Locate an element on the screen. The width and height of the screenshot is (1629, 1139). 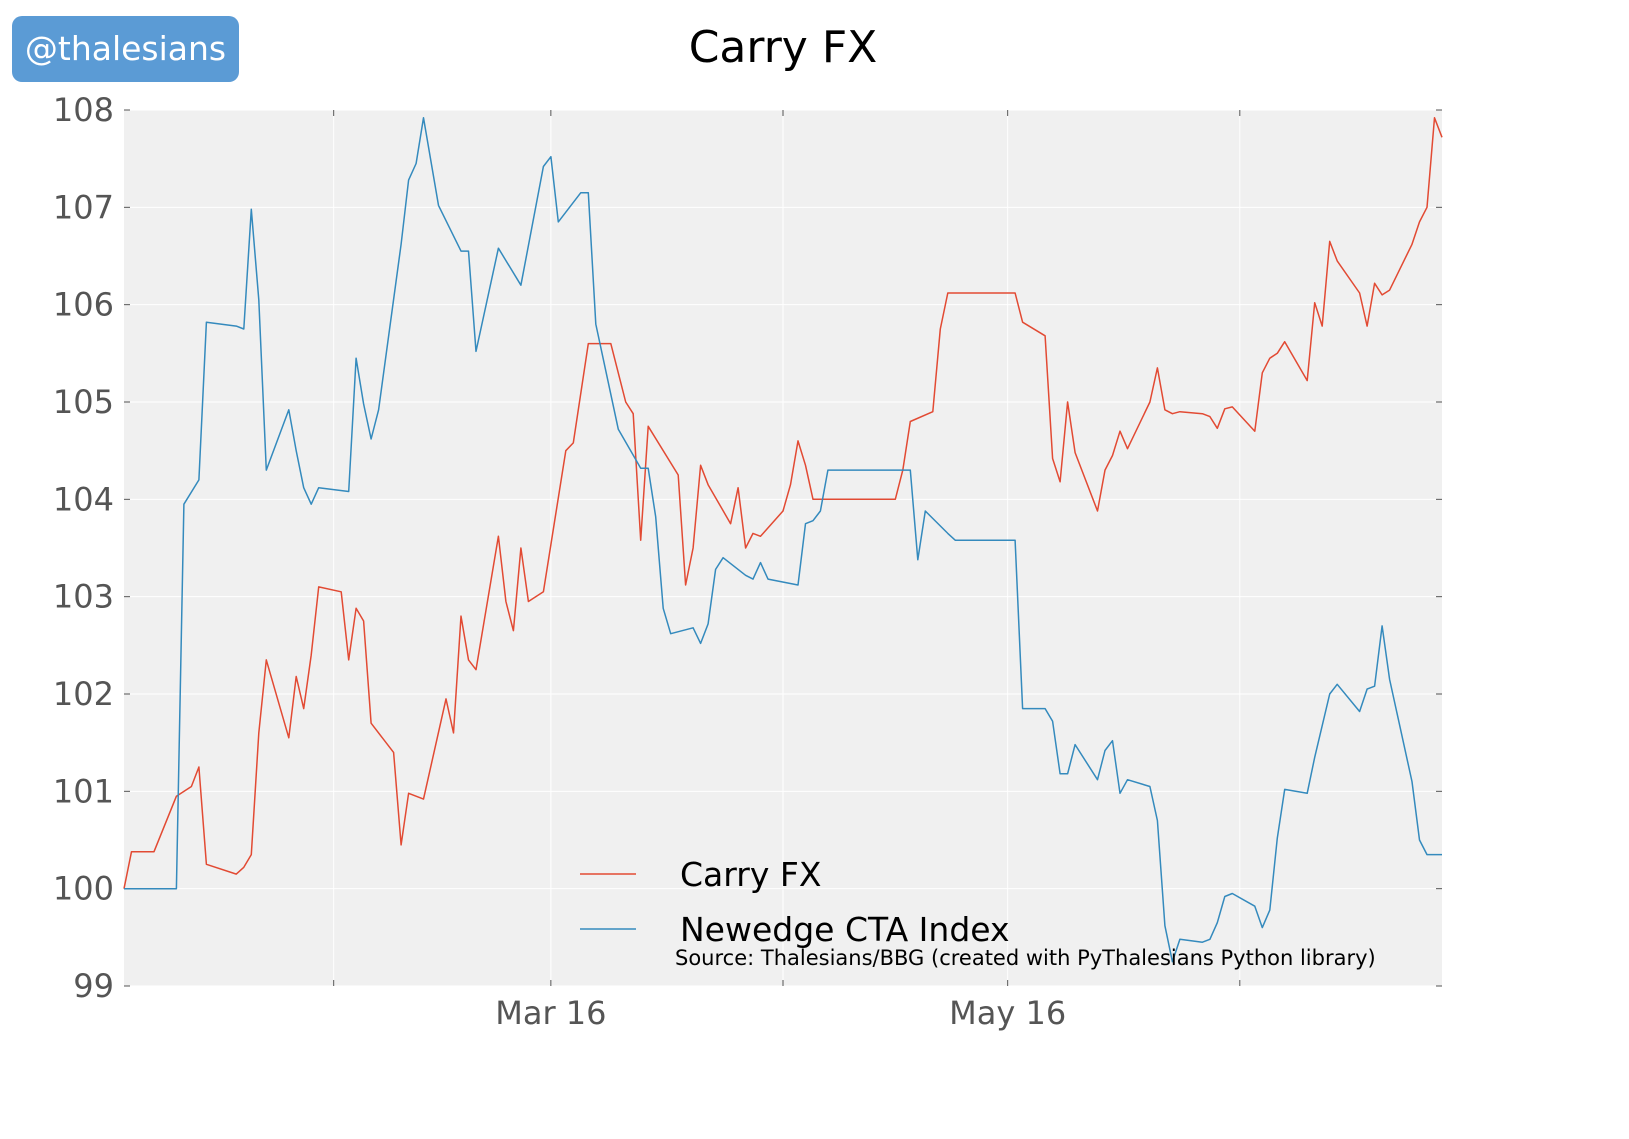
y-tick-label: 102 is located at coordinates (83, 694).